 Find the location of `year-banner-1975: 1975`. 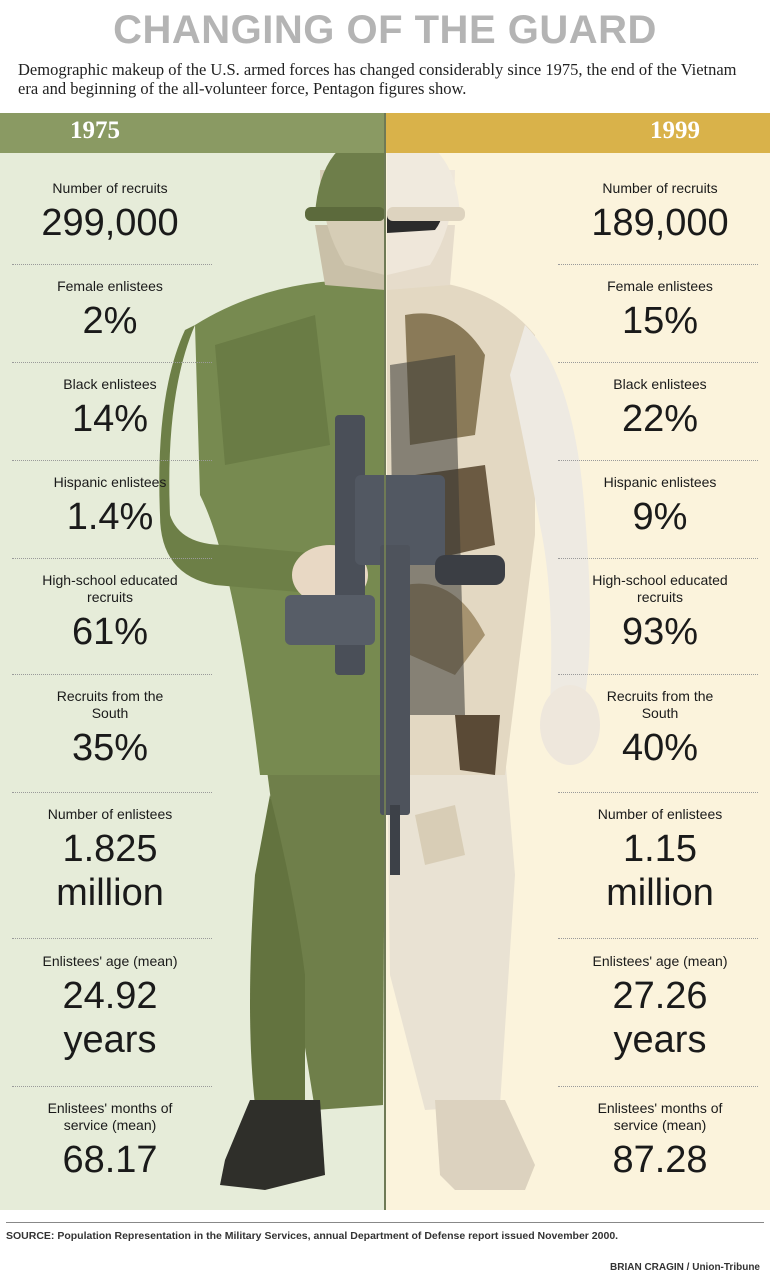

year-banner-1975: 1975 is located at coordinates (192, 133).